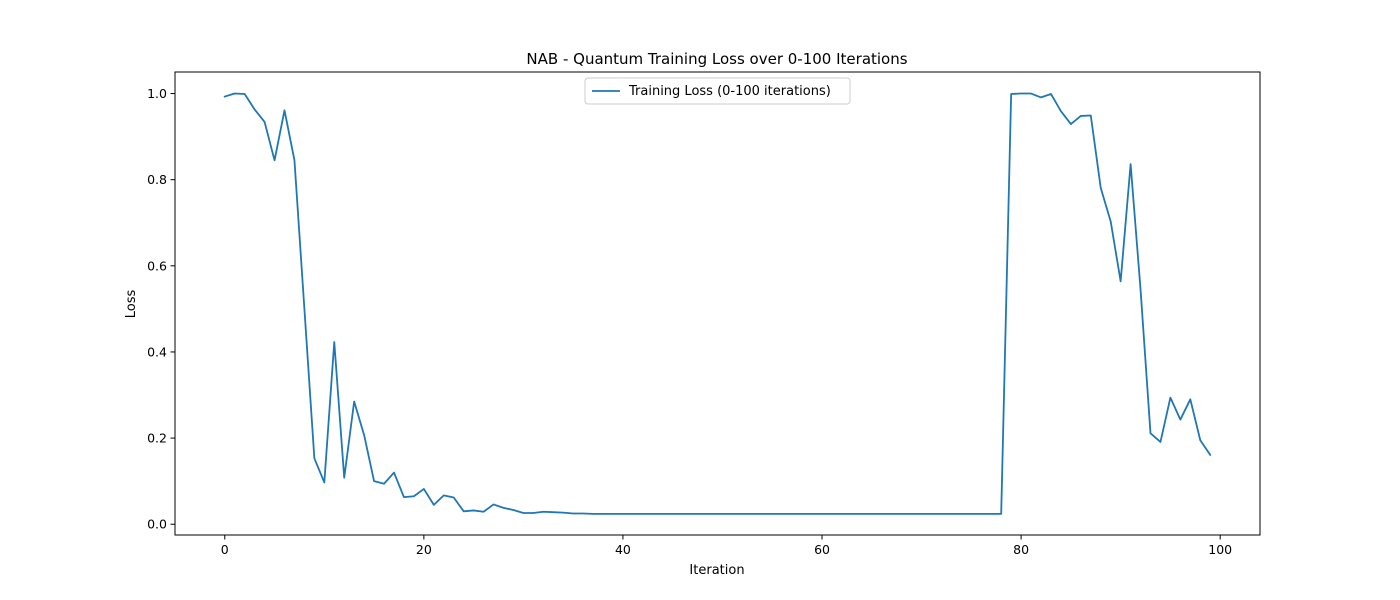  I want to click on x-tick-label: 0, so click(225, 549).